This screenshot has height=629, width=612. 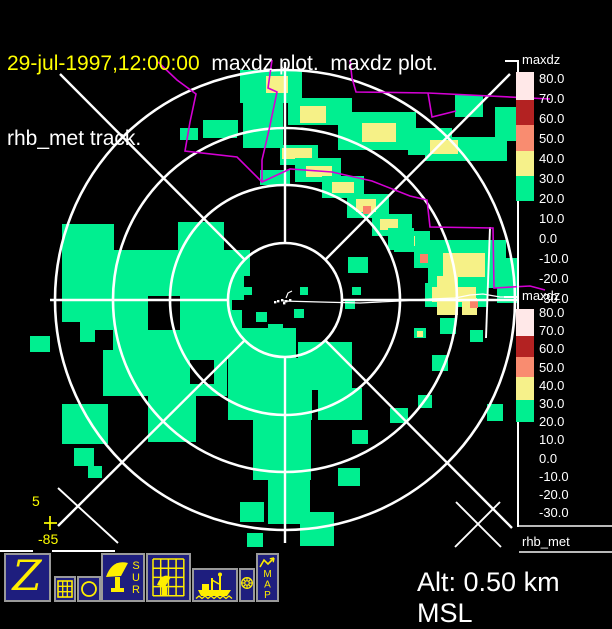 What do you see at coordinates (552, 78) in the screenshot?
I see `legend-tick-label: 80.0` at bounding box center [552, 78].